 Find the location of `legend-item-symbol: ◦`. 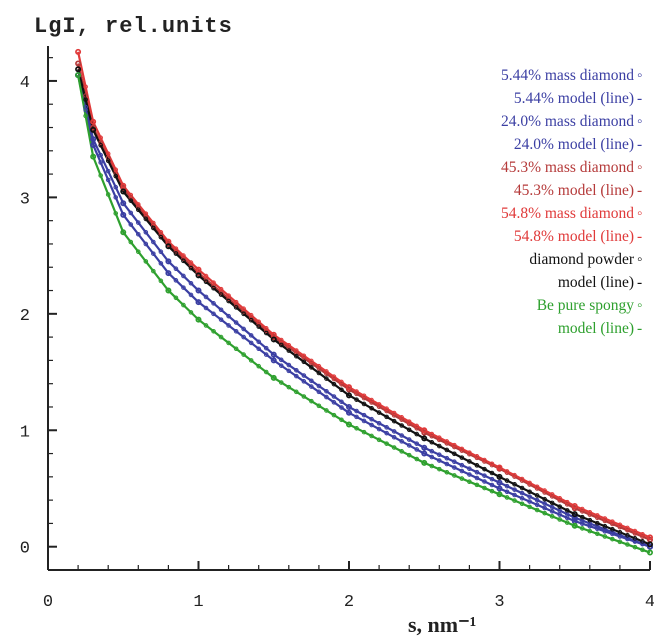

legend-item-symbol: ◦ is located at coordinates (640, 305).